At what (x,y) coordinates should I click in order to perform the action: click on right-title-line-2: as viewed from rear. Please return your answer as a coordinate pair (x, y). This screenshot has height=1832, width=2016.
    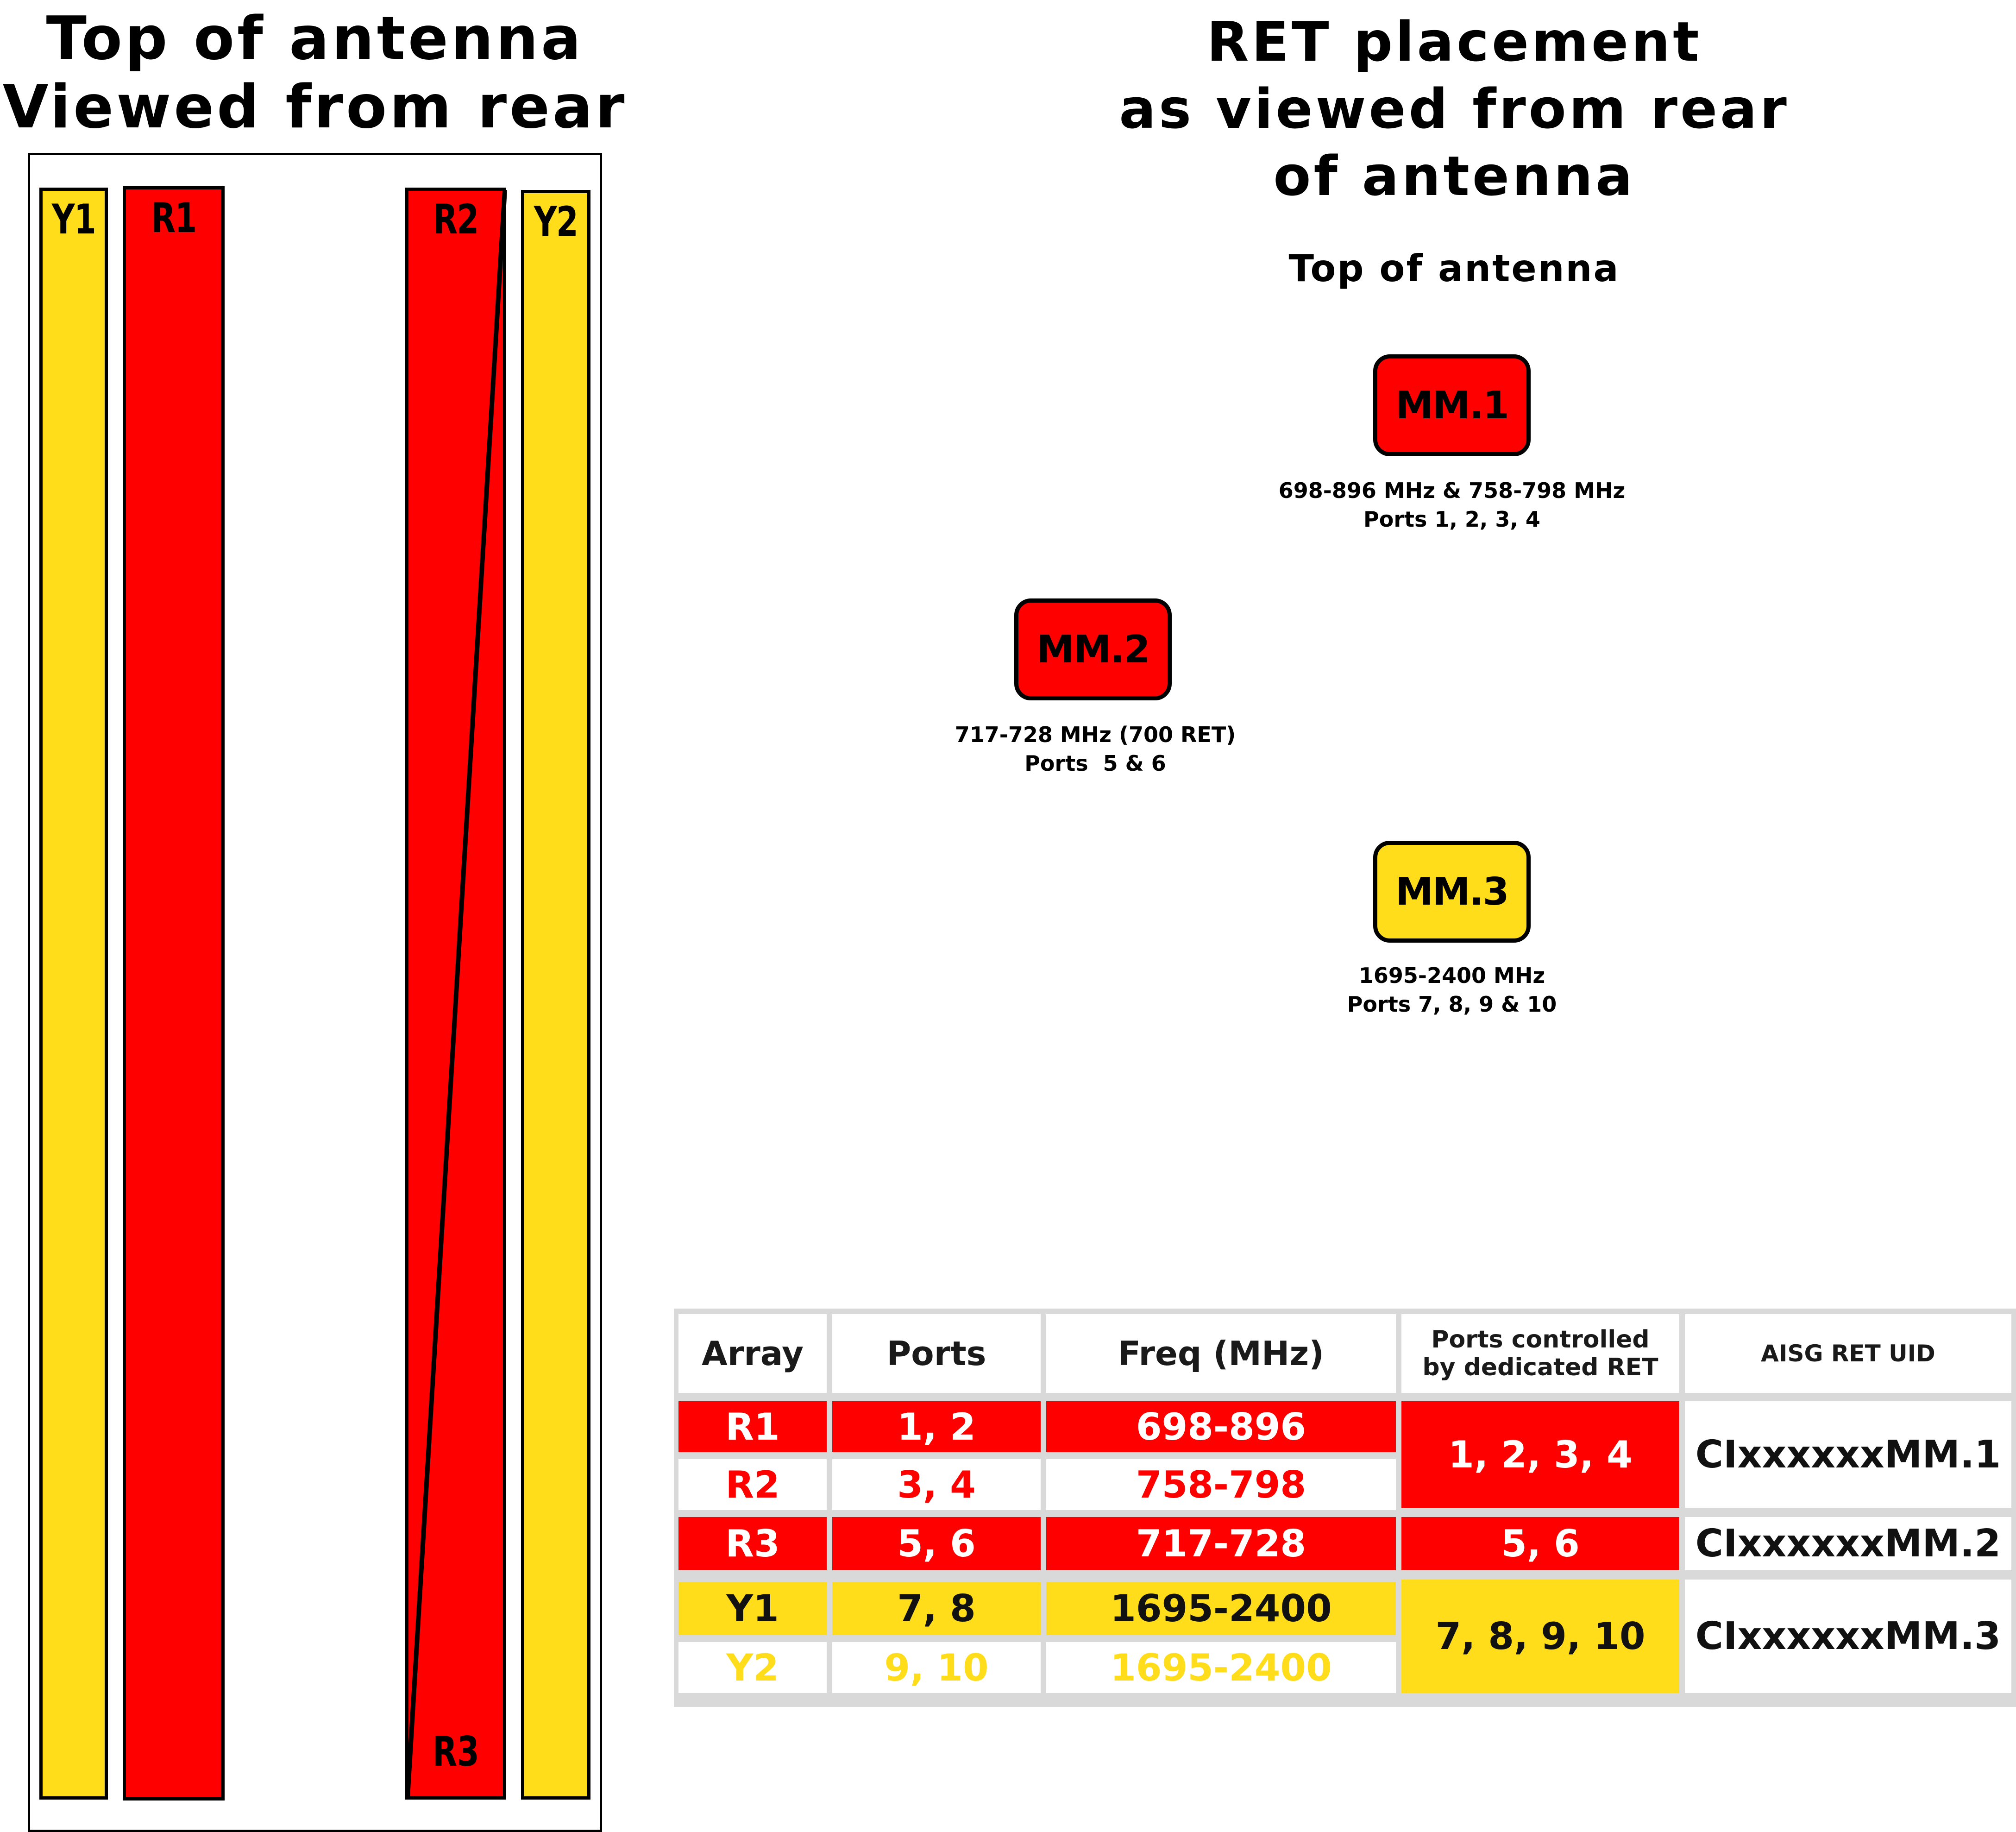
    Looking at the image, I should click on (1454, 109).